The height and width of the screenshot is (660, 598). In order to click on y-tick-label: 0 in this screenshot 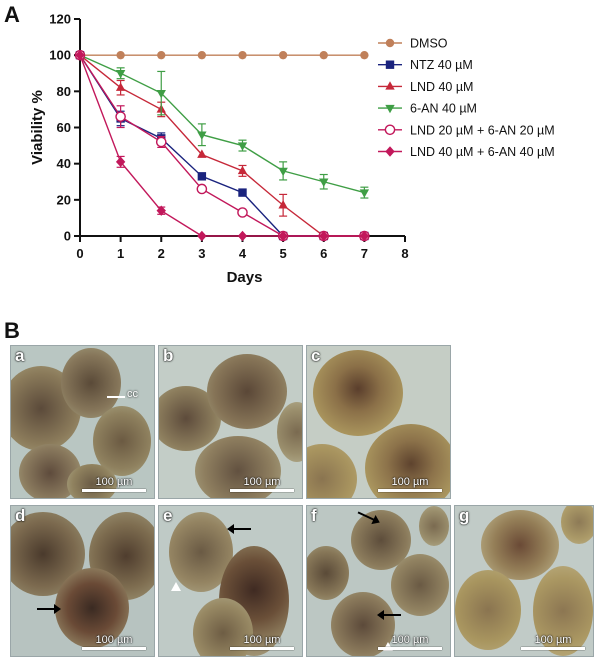, I will do `click(67, 236)`.